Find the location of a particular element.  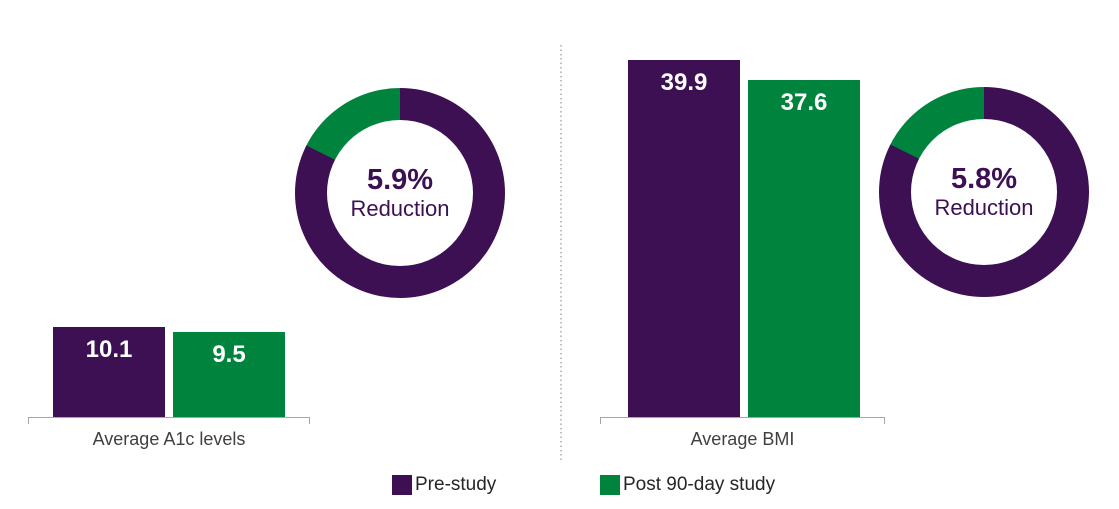

a1c-donut-hole: 5.9% Reduction is located at coordinates (400, 193).